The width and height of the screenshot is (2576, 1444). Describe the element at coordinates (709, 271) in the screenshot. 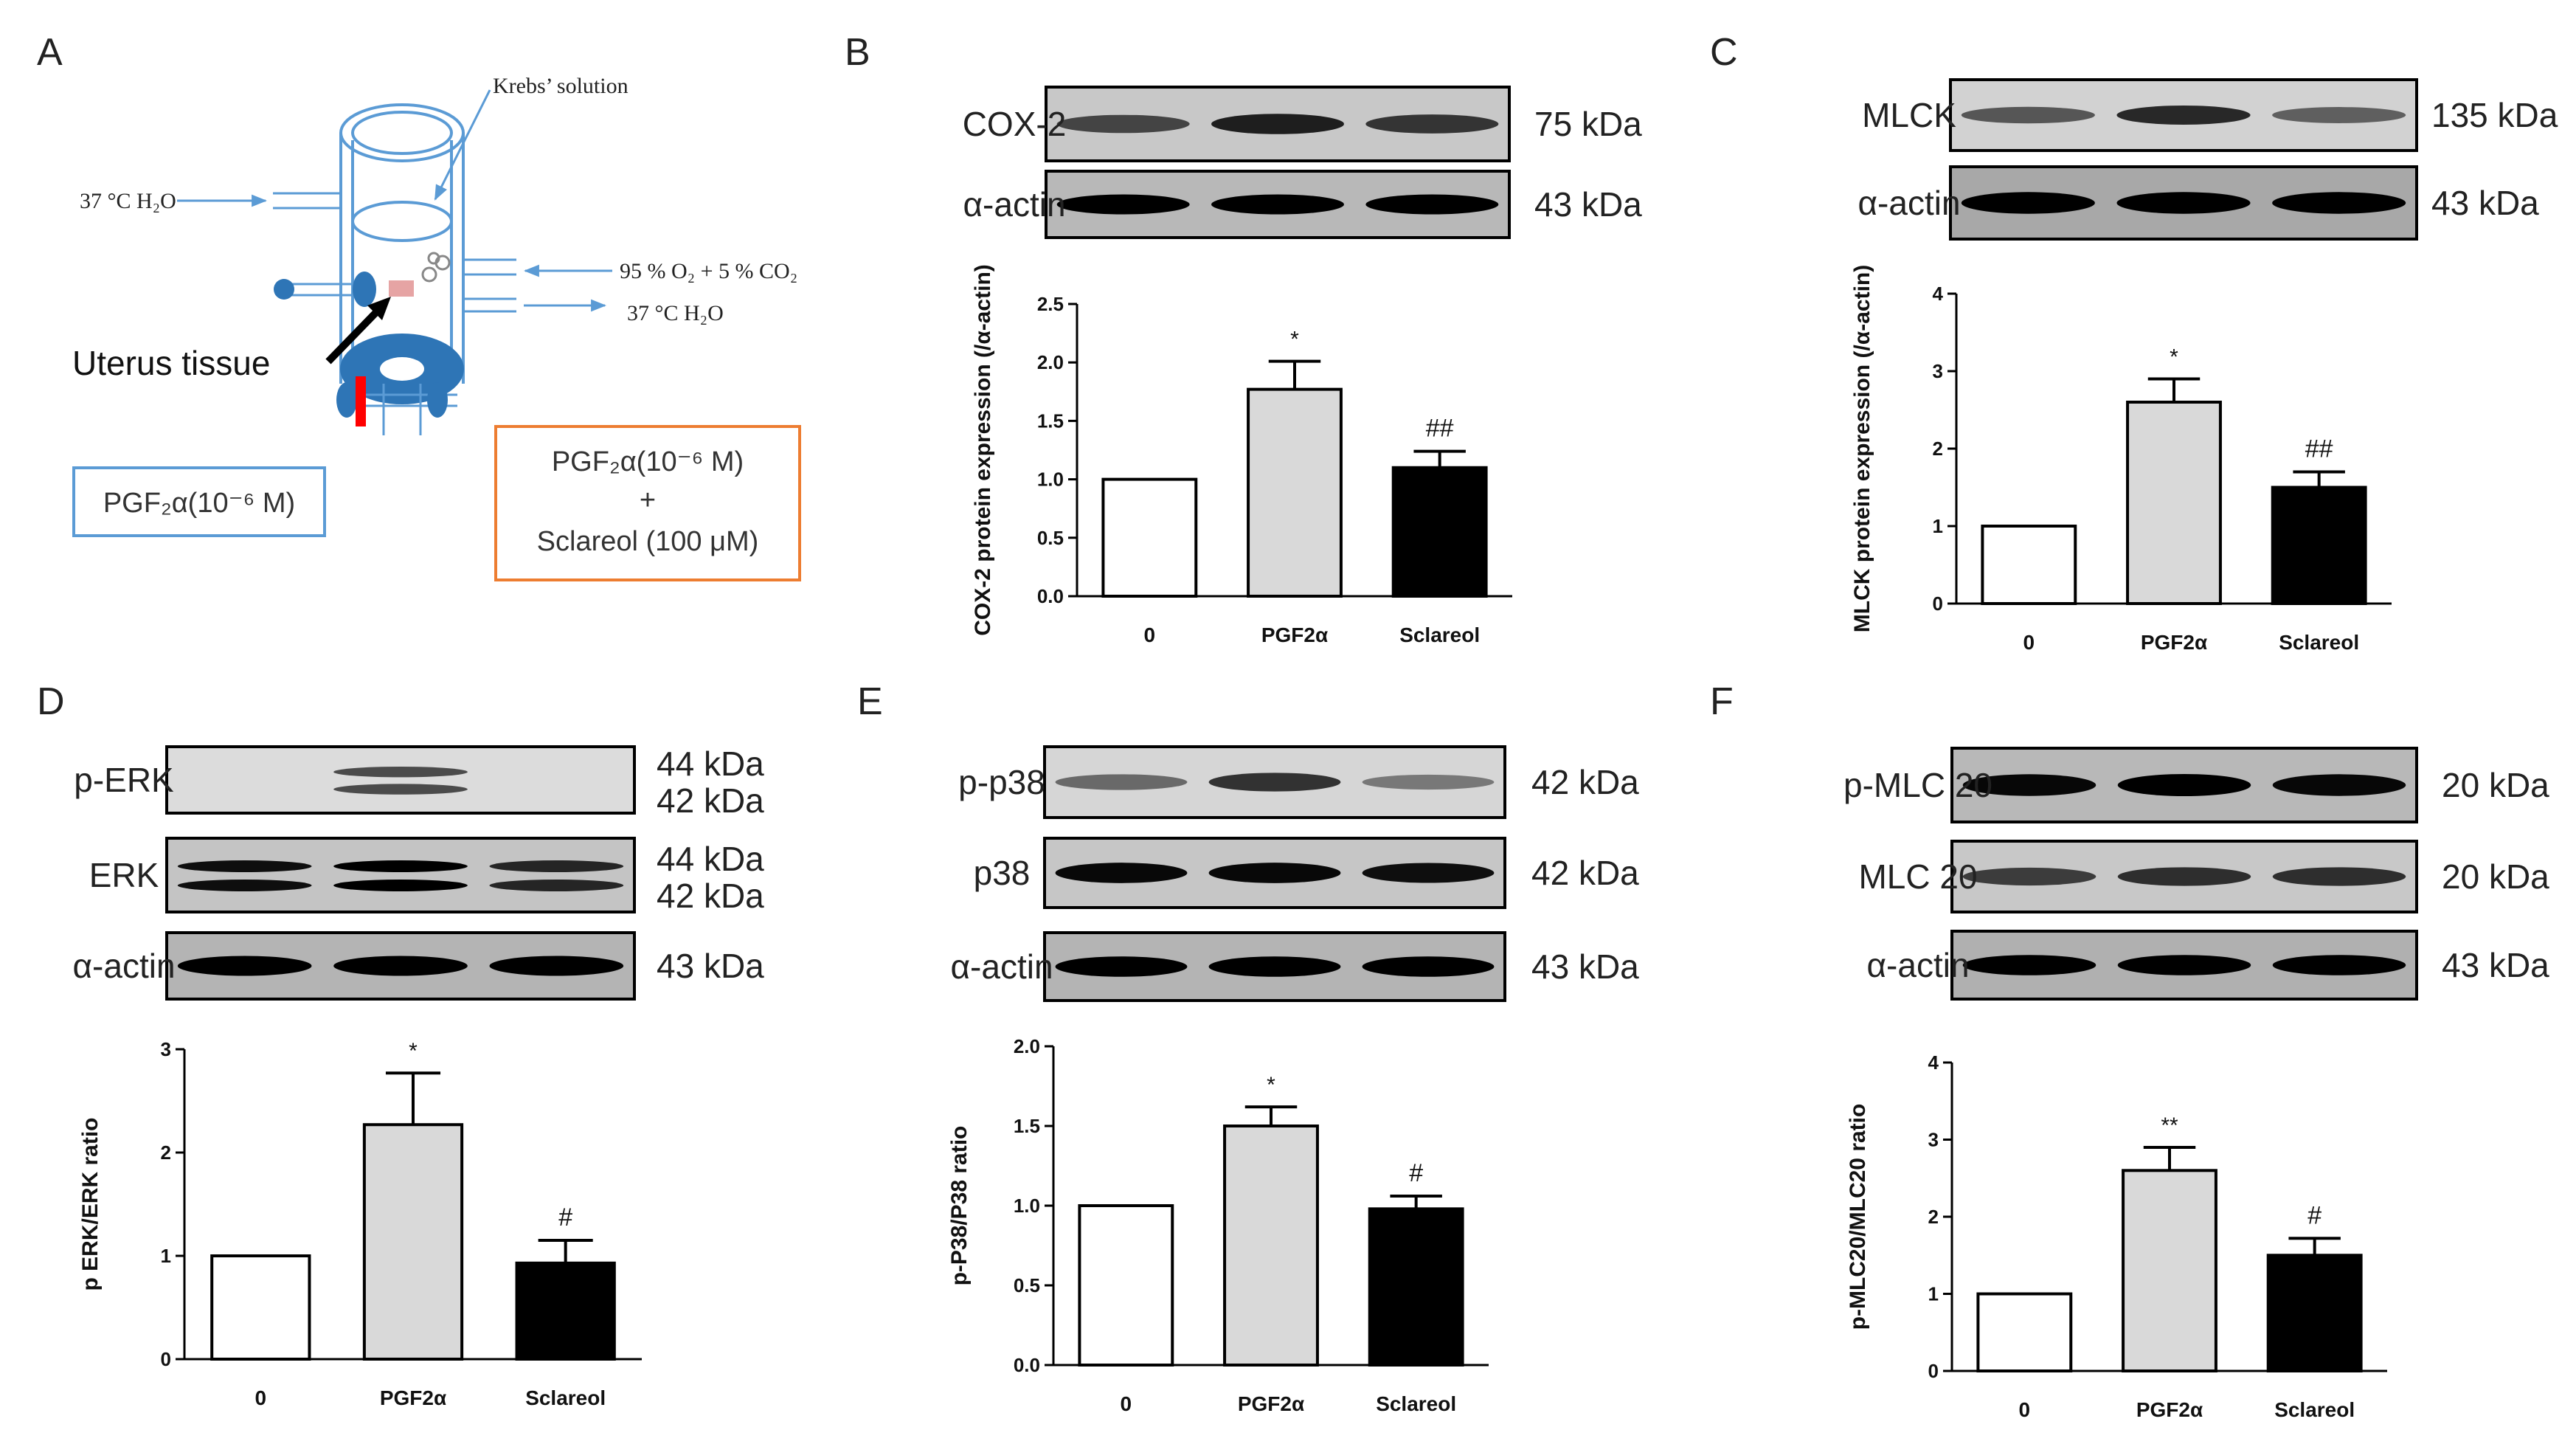

I see `gas-label: 95 % O₂ + 5 % CO₂` at that location.